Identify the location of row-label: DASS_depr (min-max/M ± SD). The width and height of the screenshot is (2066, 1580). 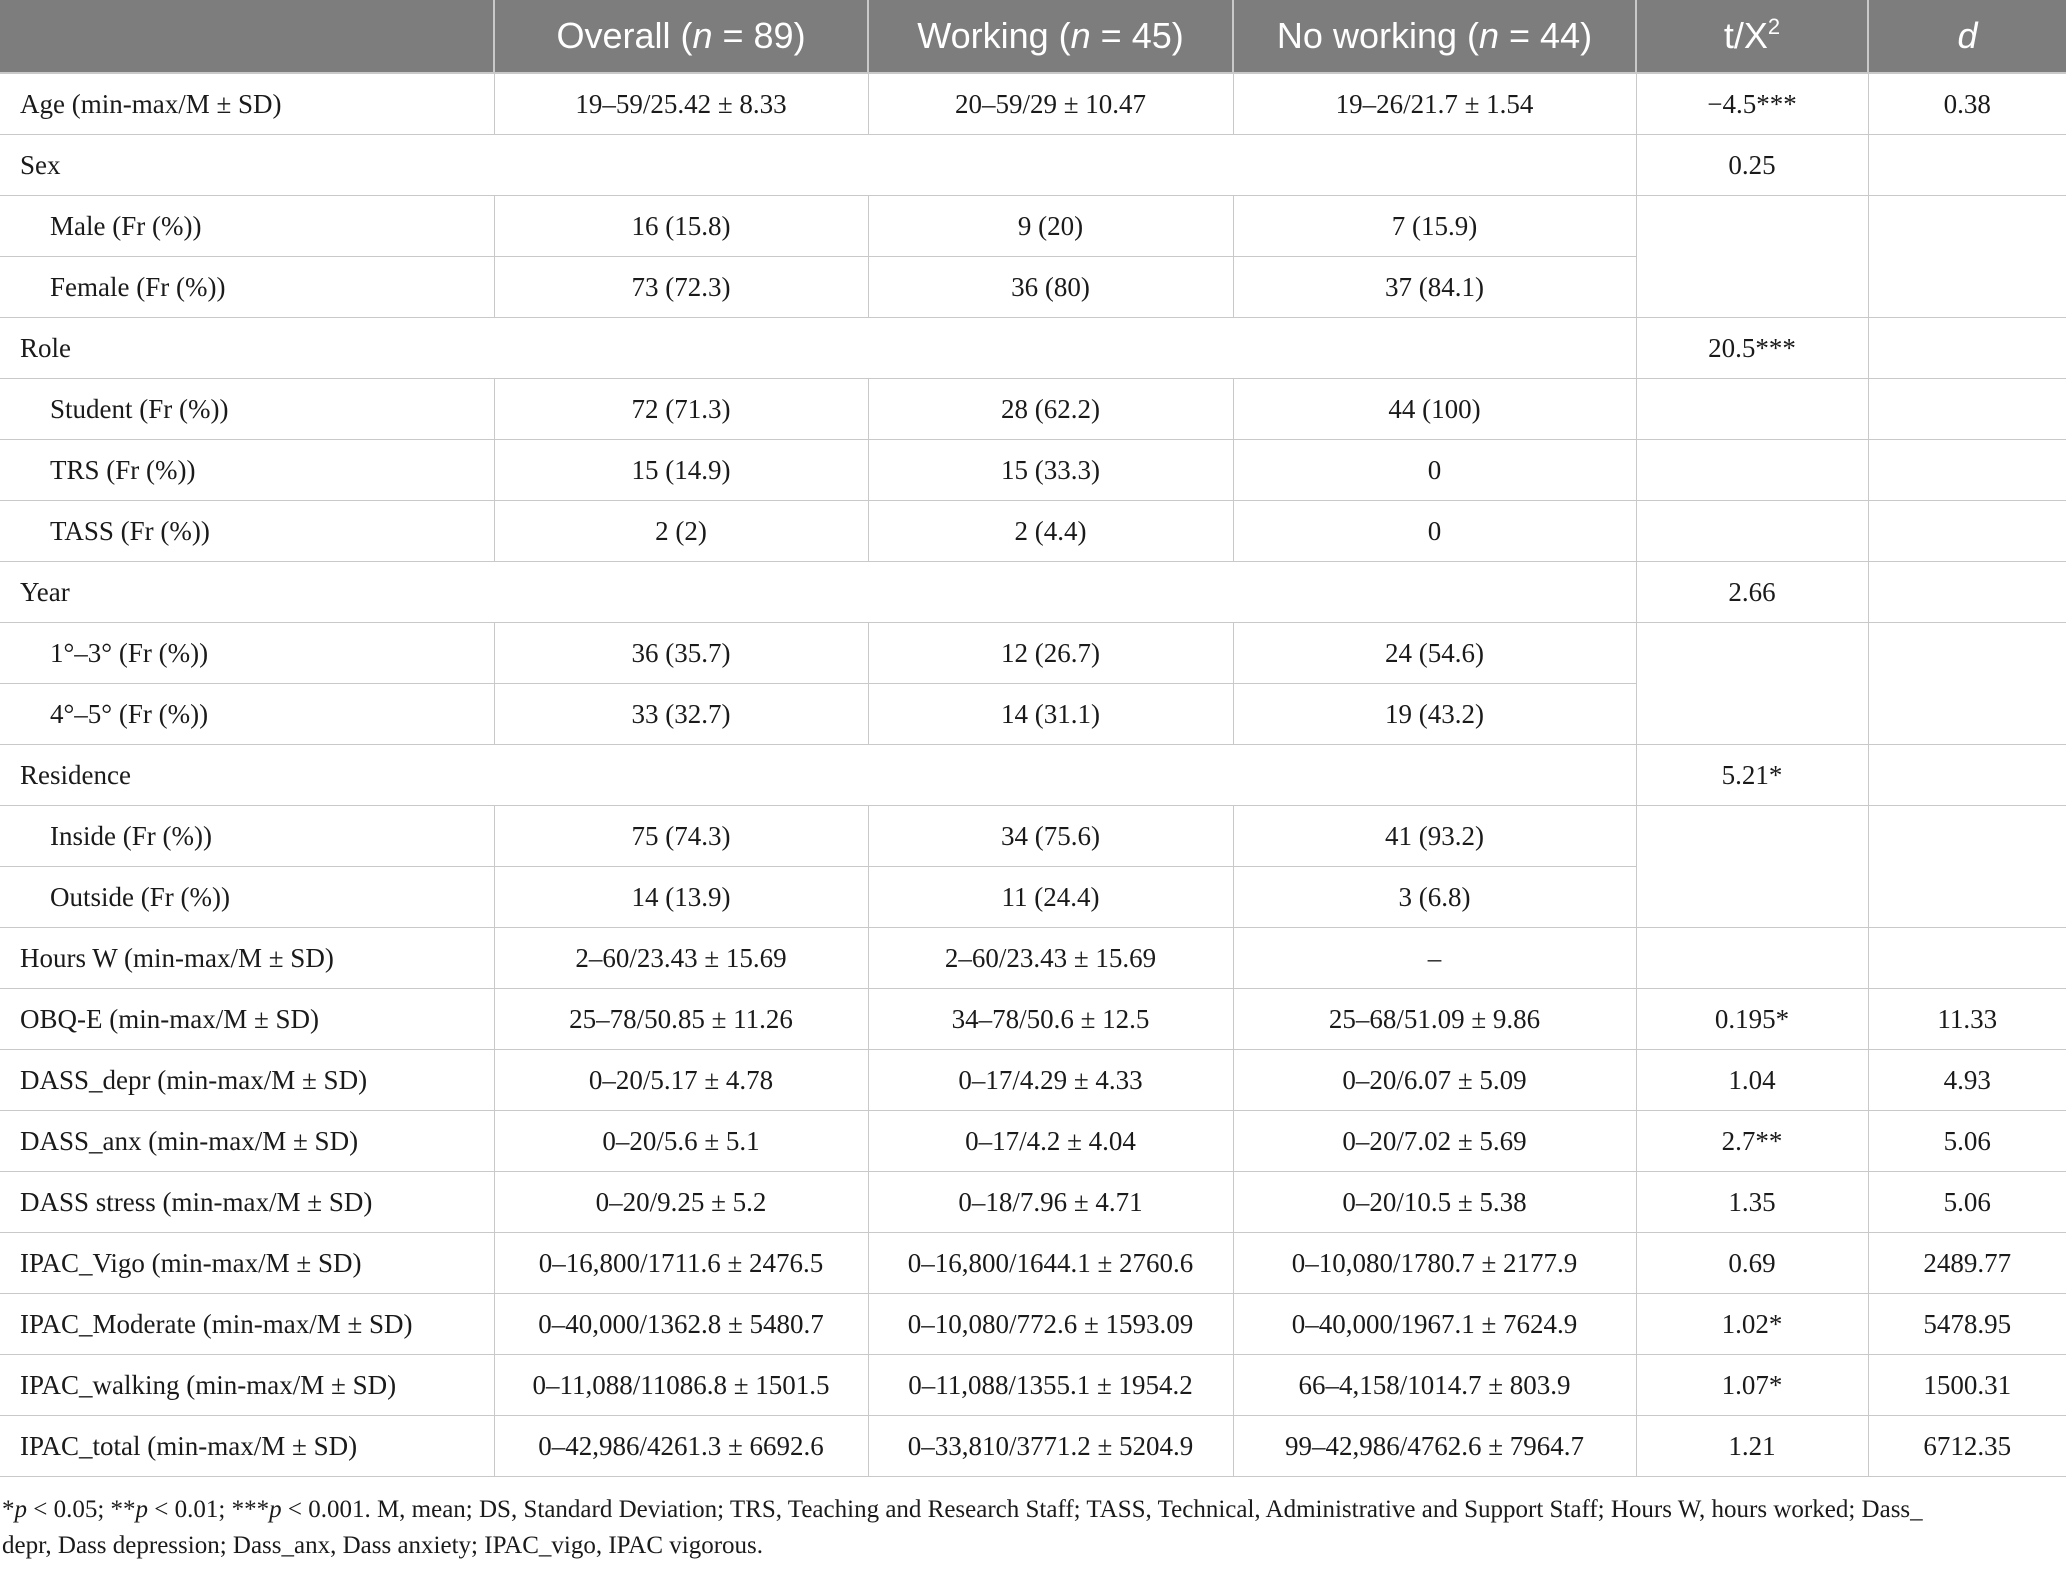
(247, 1080).